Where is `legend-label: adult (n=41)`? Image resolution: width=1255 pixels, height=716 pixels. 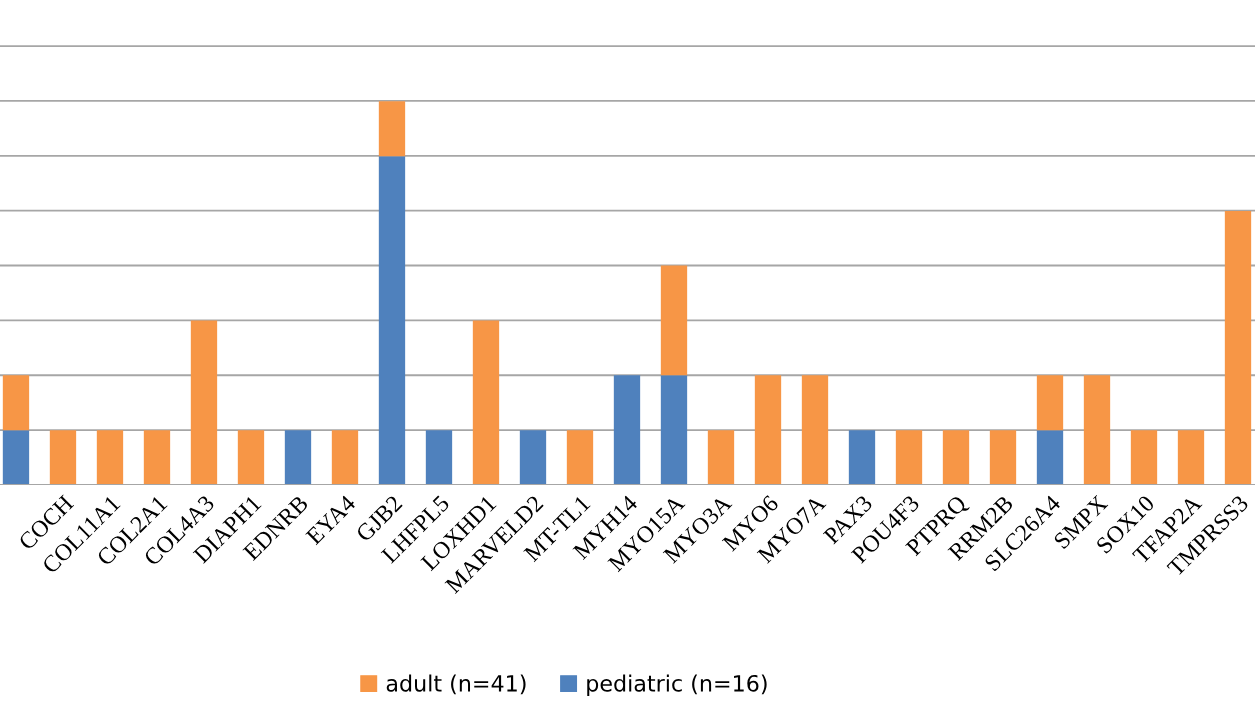
legend-label: adult (n=41) is located at coordinates (456, 684).